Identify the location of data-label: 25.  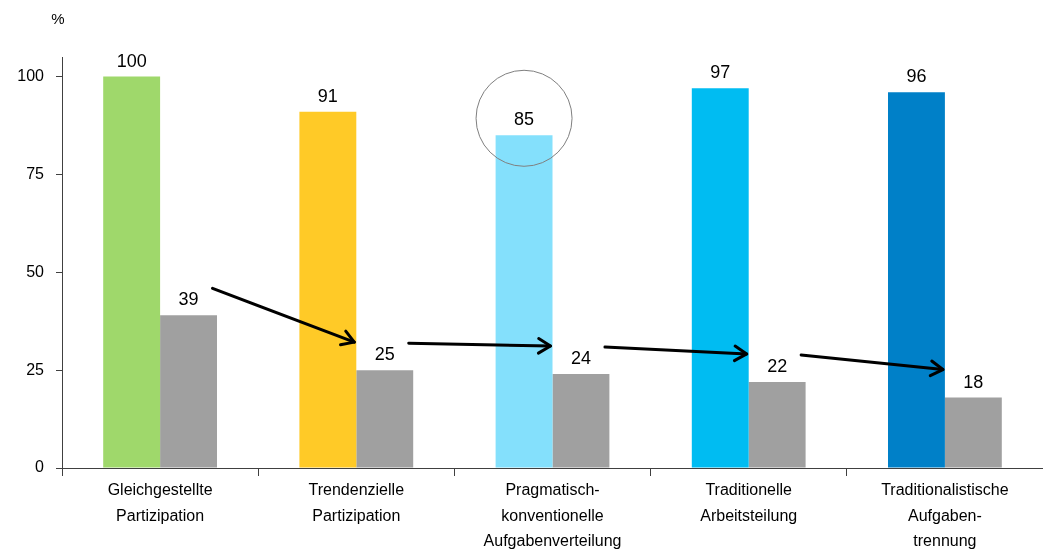
(384, 354).